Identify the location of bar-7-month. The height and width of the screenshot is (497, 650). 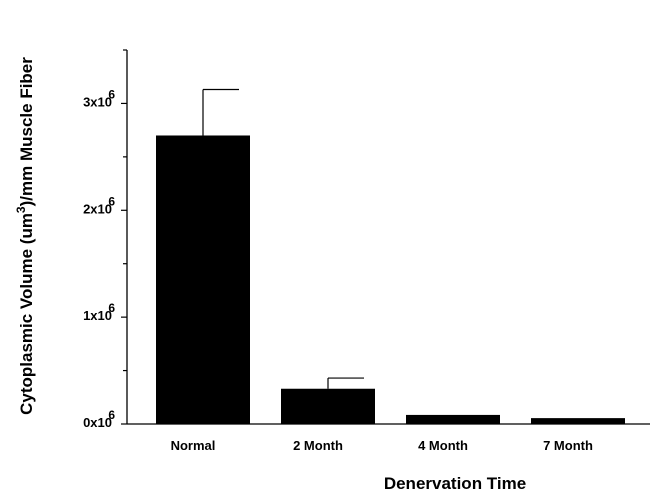
(578, 421).